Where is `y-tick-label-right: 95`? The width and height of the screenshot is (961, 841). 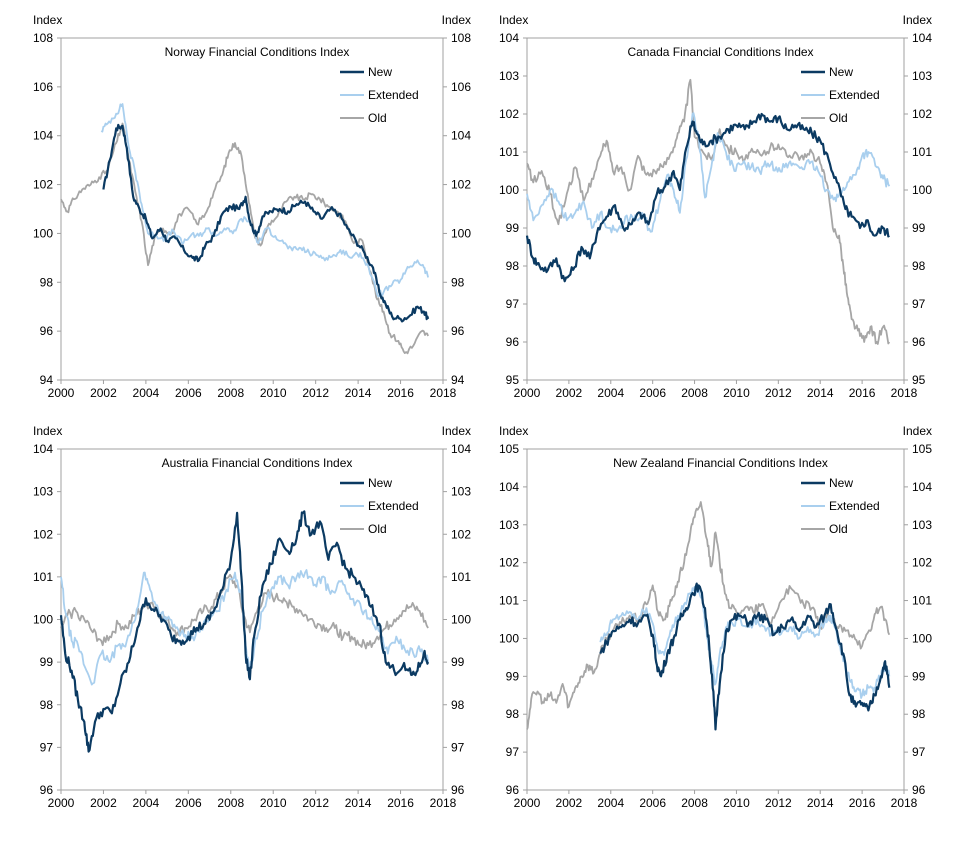 y-tick-label-right: 95 is located at coordinates (919, 380).